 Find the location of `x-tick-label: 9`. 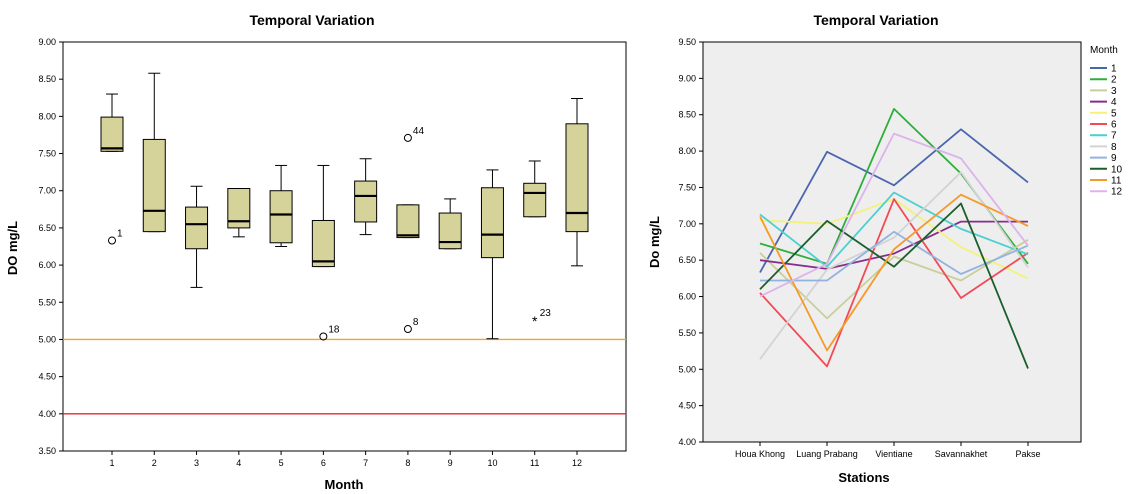

x-tick-label: 9 is located at coordinates (450, 463).